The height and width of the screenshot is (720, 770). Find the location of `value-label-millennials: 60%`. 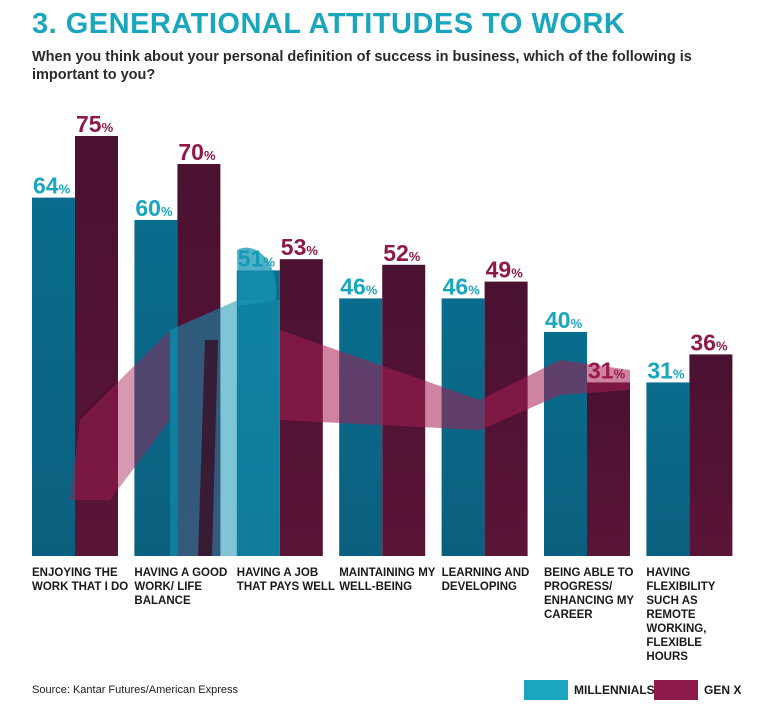

value-label-millennials: 60% is located at coordinates (154, 208).